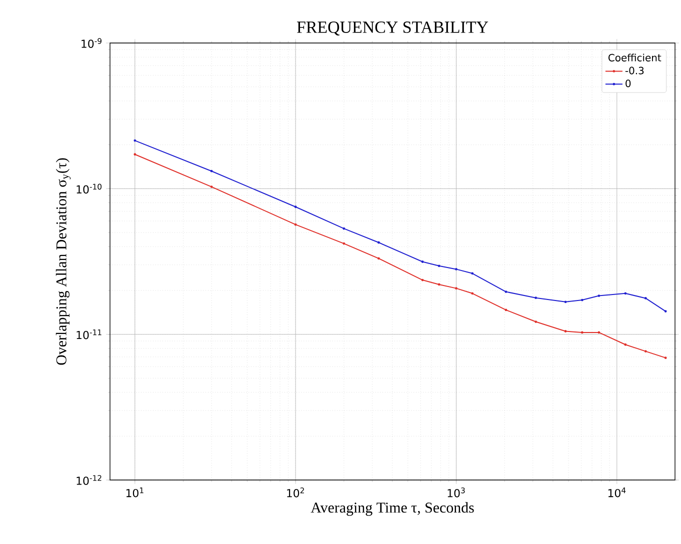 The image size is (681, 544). Describe the element at coordinates (295, 493) in the screenshot. I see `x-tick-label: 10$^{2}$` at that location.